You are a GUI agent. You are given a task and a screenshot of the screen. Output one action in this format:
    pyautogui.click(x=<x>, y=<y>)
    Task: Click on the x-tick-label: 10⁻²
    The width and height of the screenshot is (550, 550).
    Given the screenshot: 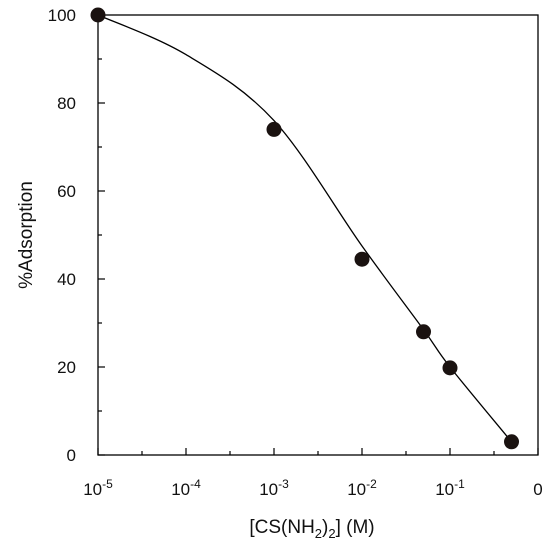 What is the action you would take?
    pyautogui.click(x=362, y=488)
    